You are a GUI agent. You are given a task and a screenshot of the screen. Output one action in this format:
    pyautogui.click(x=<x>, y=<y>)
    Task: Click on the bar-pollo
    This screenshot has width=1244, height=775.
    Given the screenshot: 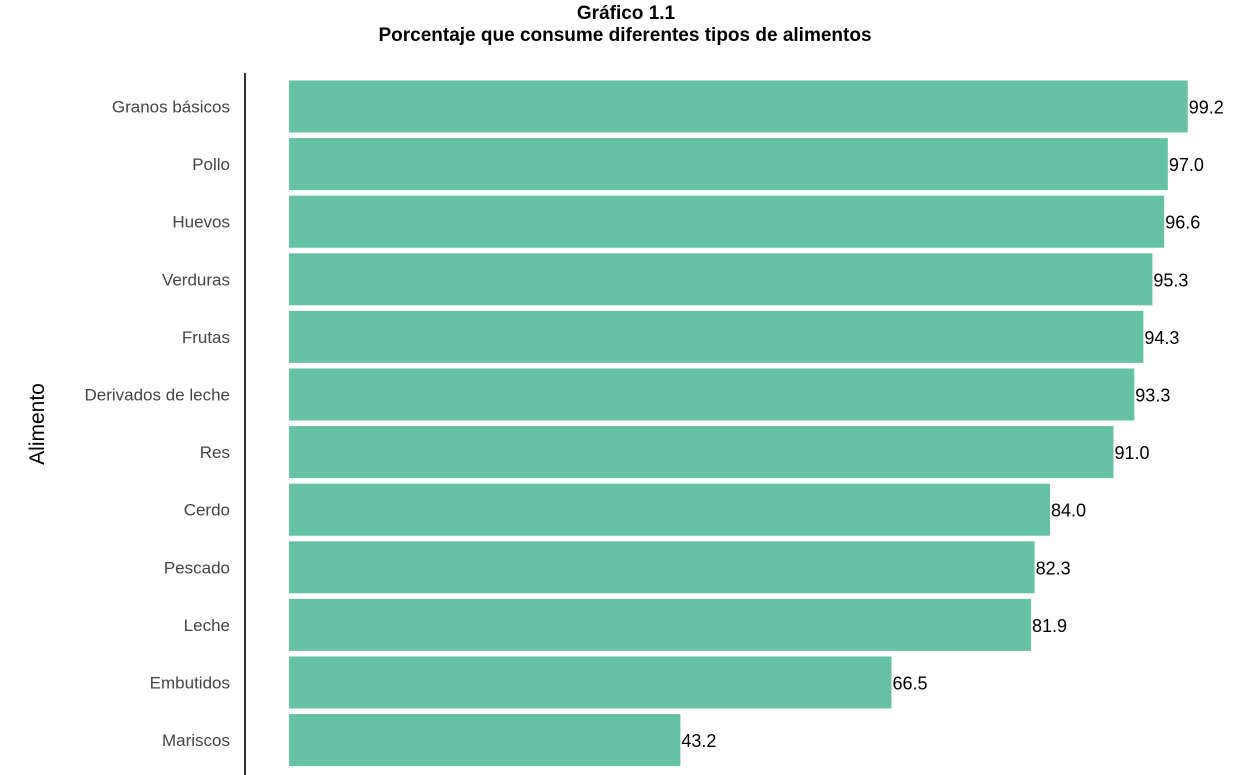 What is the action you would take?
    pyautogui.click(x=728, y=164)
    